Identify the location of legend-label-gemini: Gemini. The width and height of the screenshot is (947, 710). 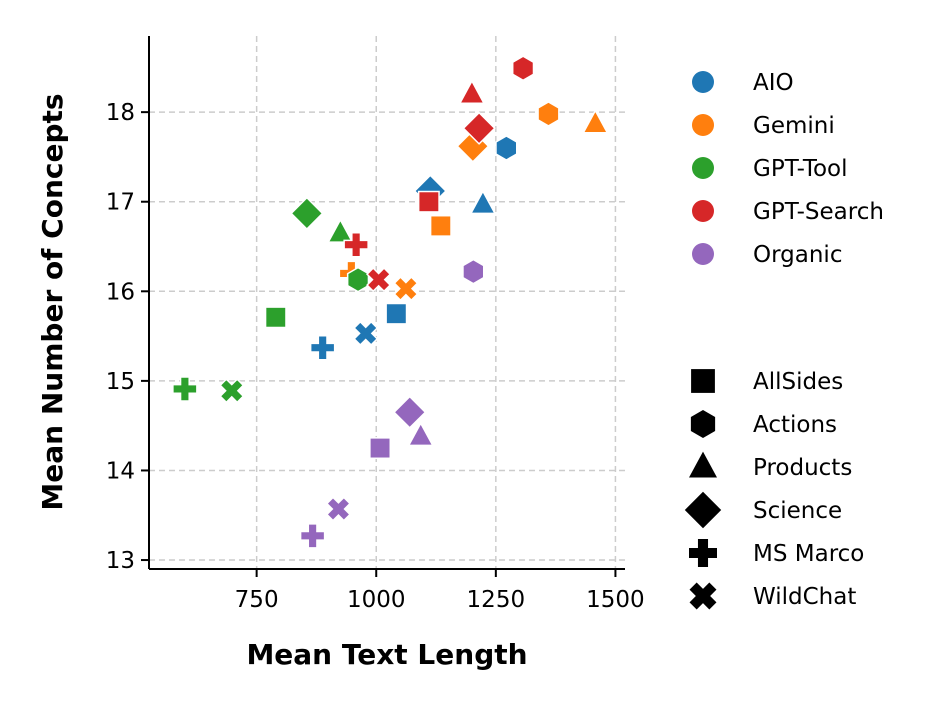
(794, 126).